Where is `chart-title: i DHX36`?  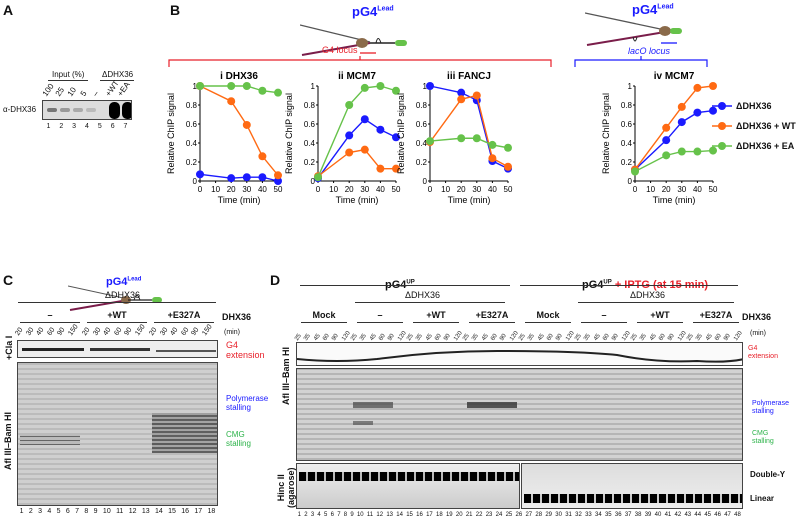 chart-title: i DHX36 is located at coordinates (239, 76).